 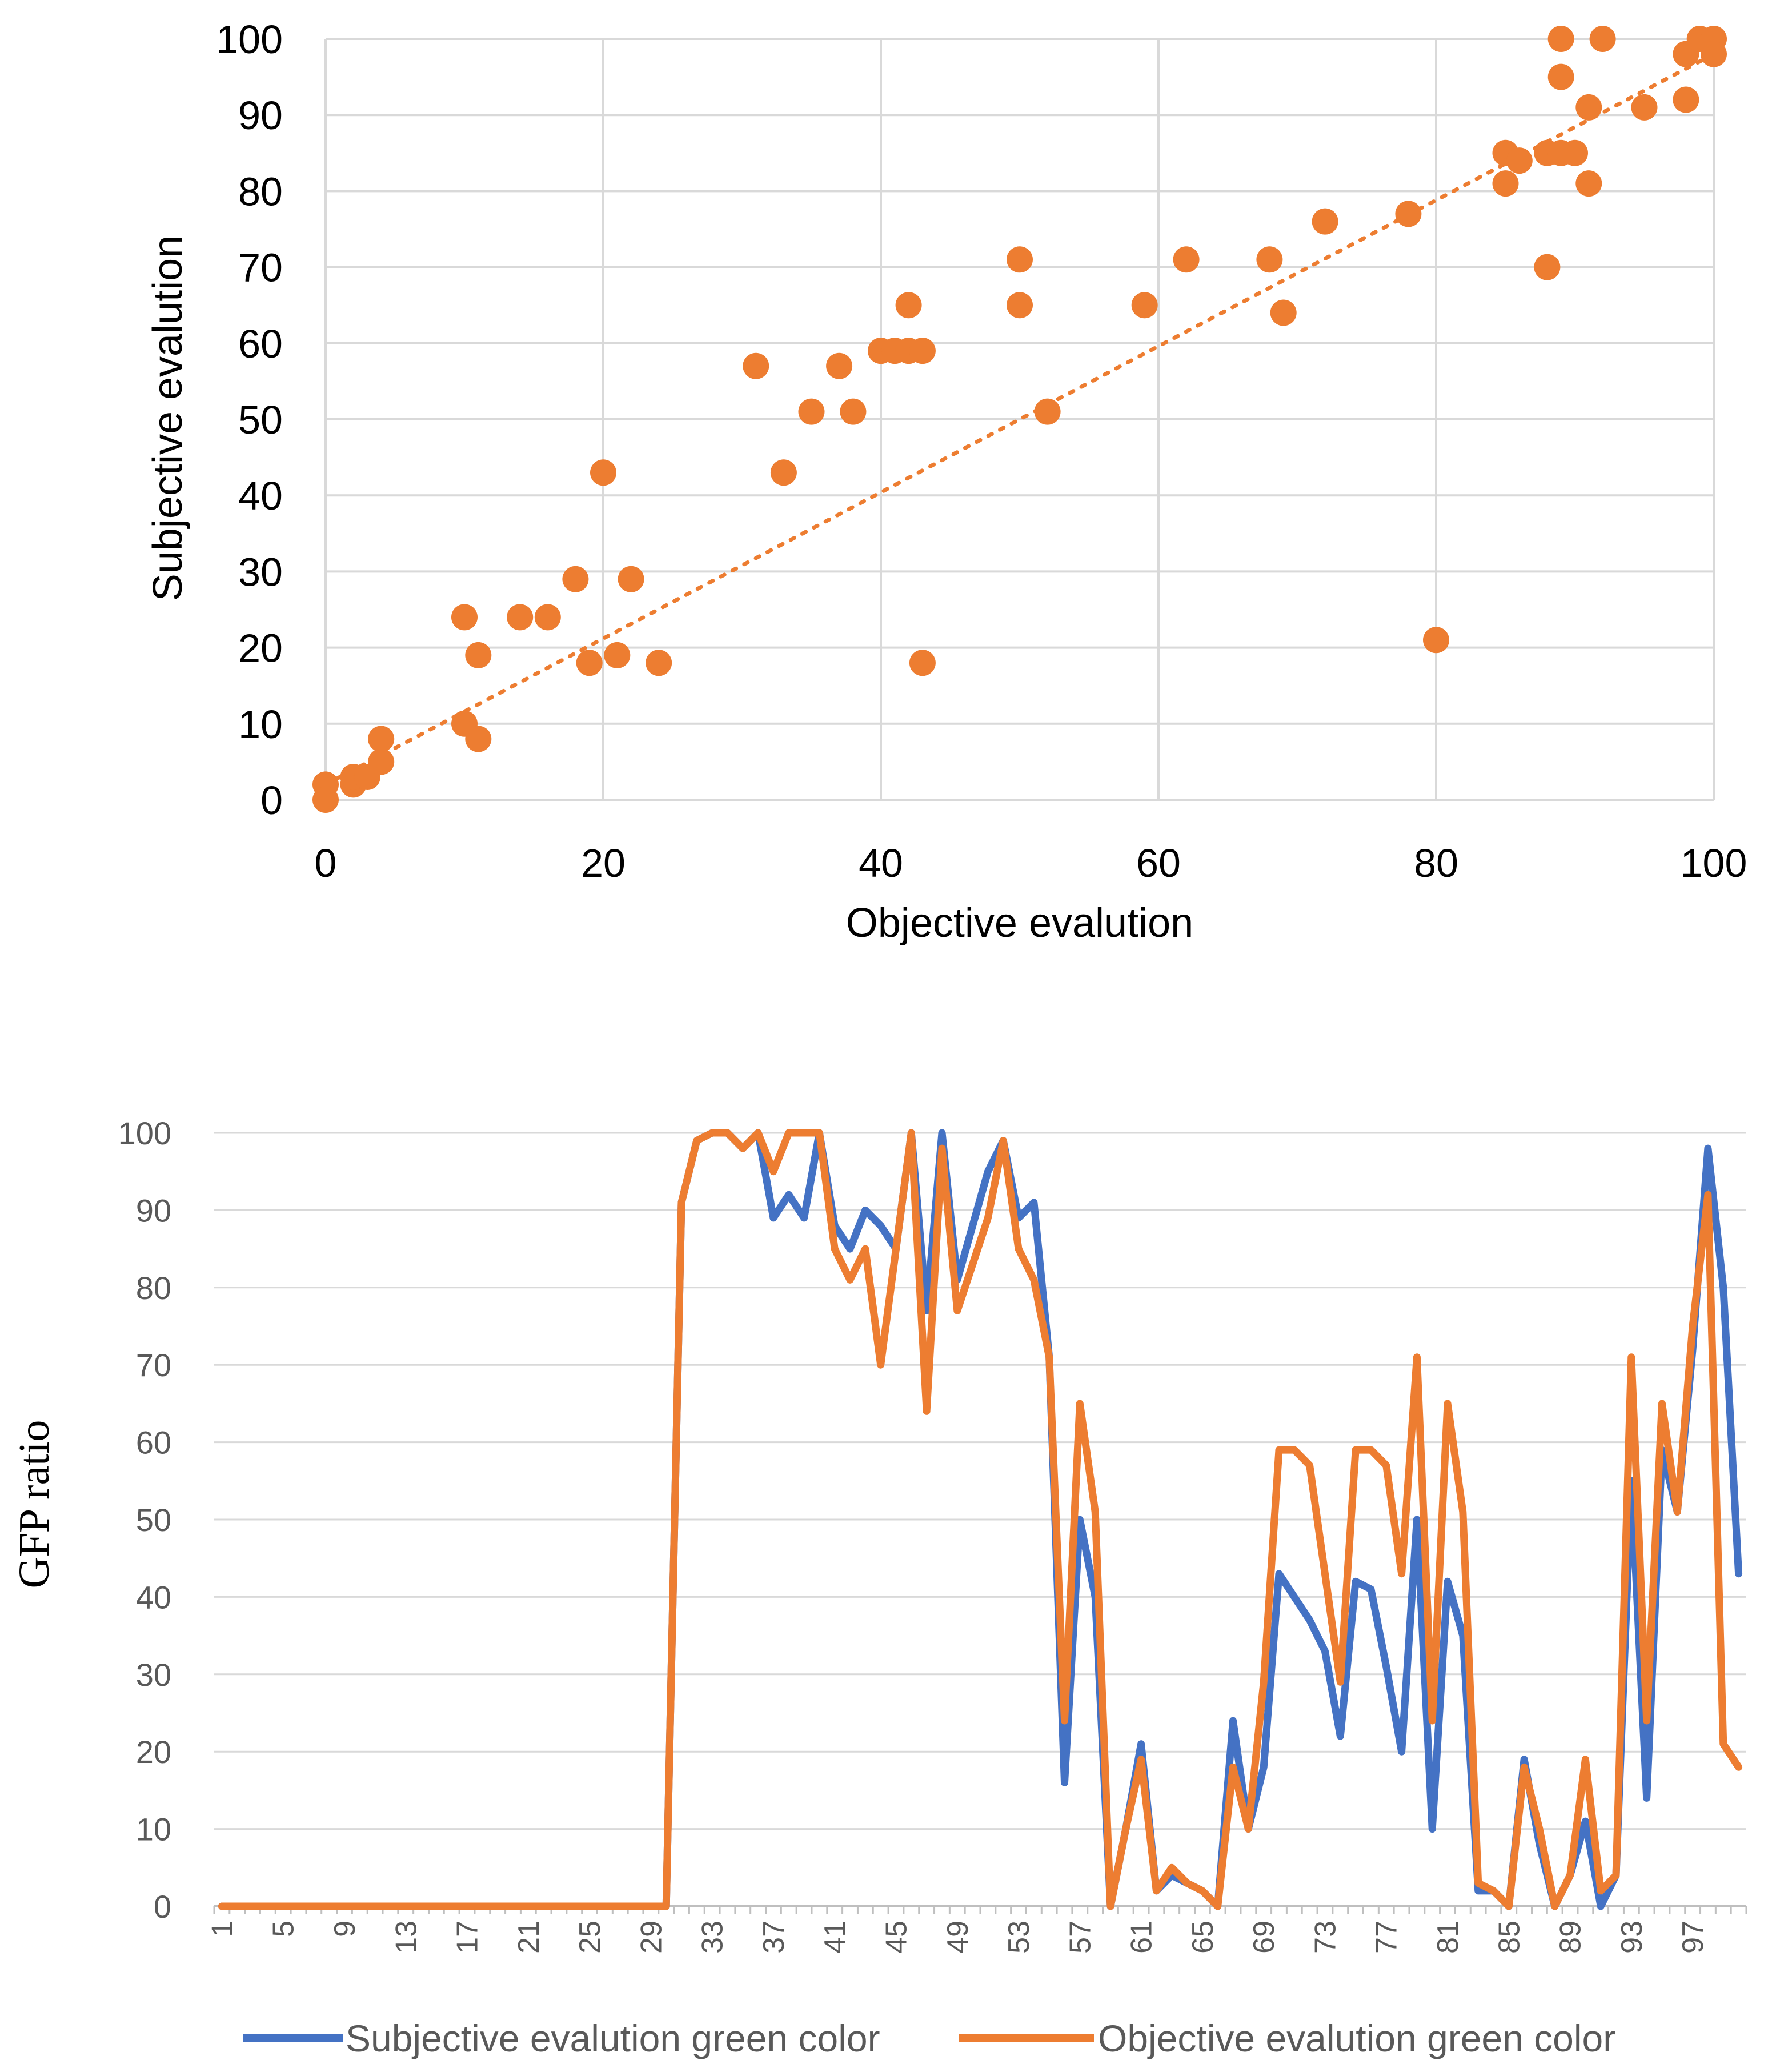 I want to click on line-y-tick-labels: 0 10 20 30 40 50 60 70 80 90 100, so click(x=144, y=1520).